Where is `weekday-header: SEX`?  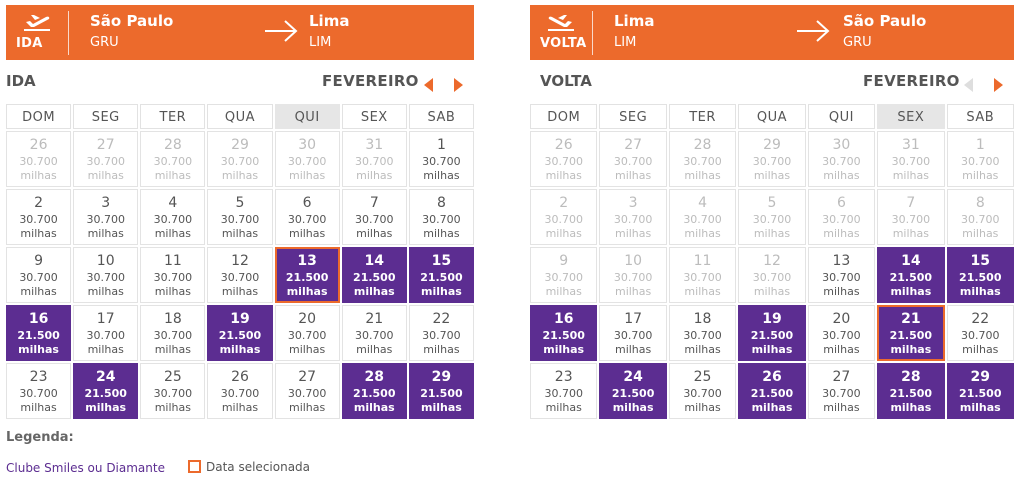
weekday-header: SEX is located at coordinates (911, 116).